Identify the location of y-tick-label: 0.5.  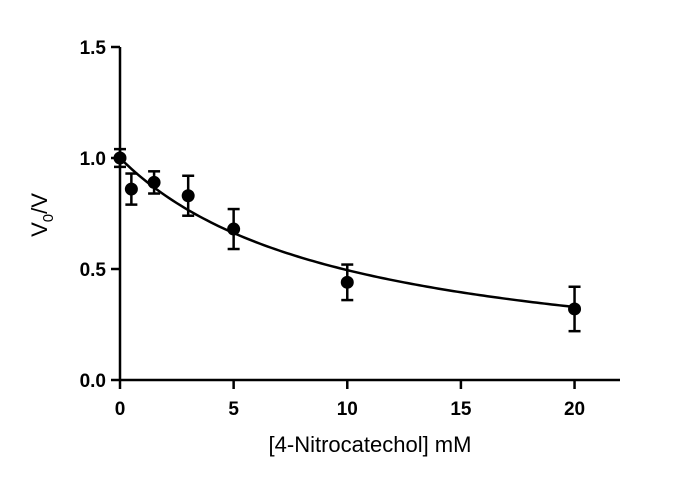
(93, 270).